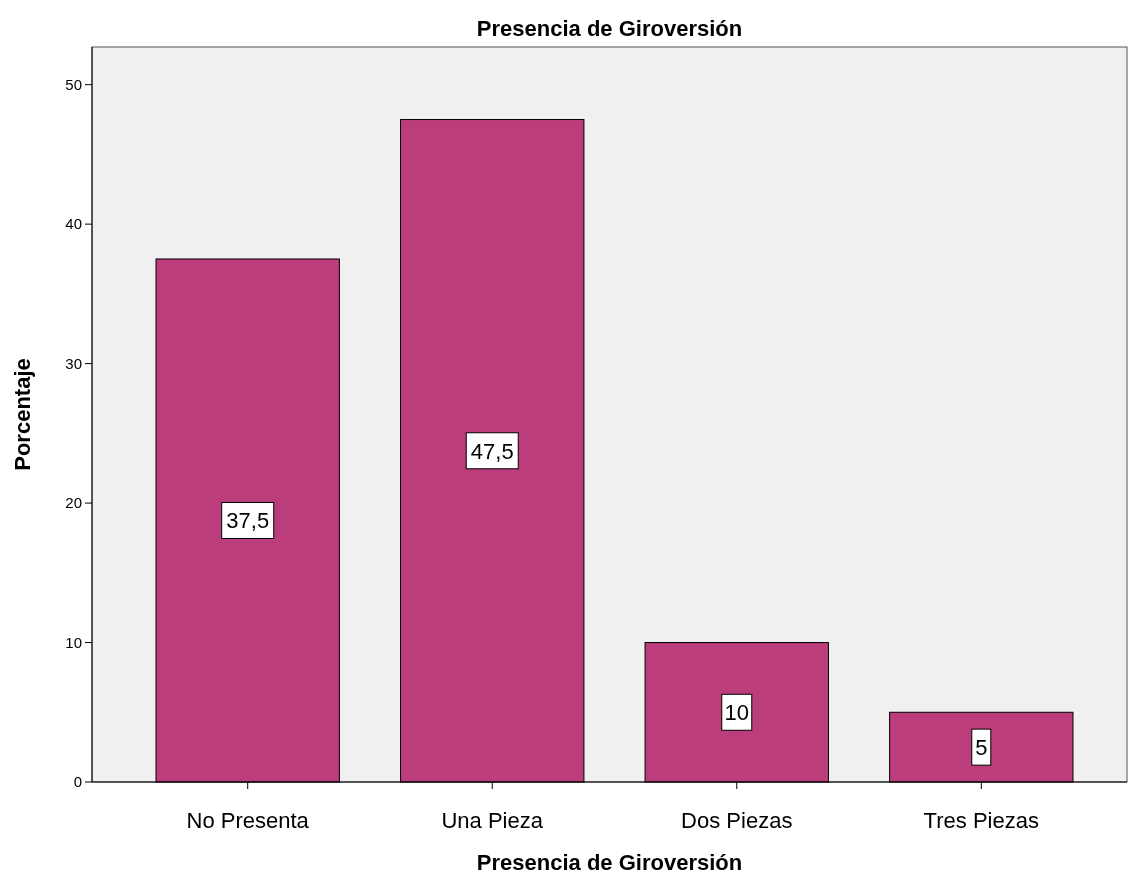 The width and height of the screenshot is (1132, 879). Describe the element at coordinates (22, 414) in the screenshot. I see `y-axis-title: Porcentaje` at that location.